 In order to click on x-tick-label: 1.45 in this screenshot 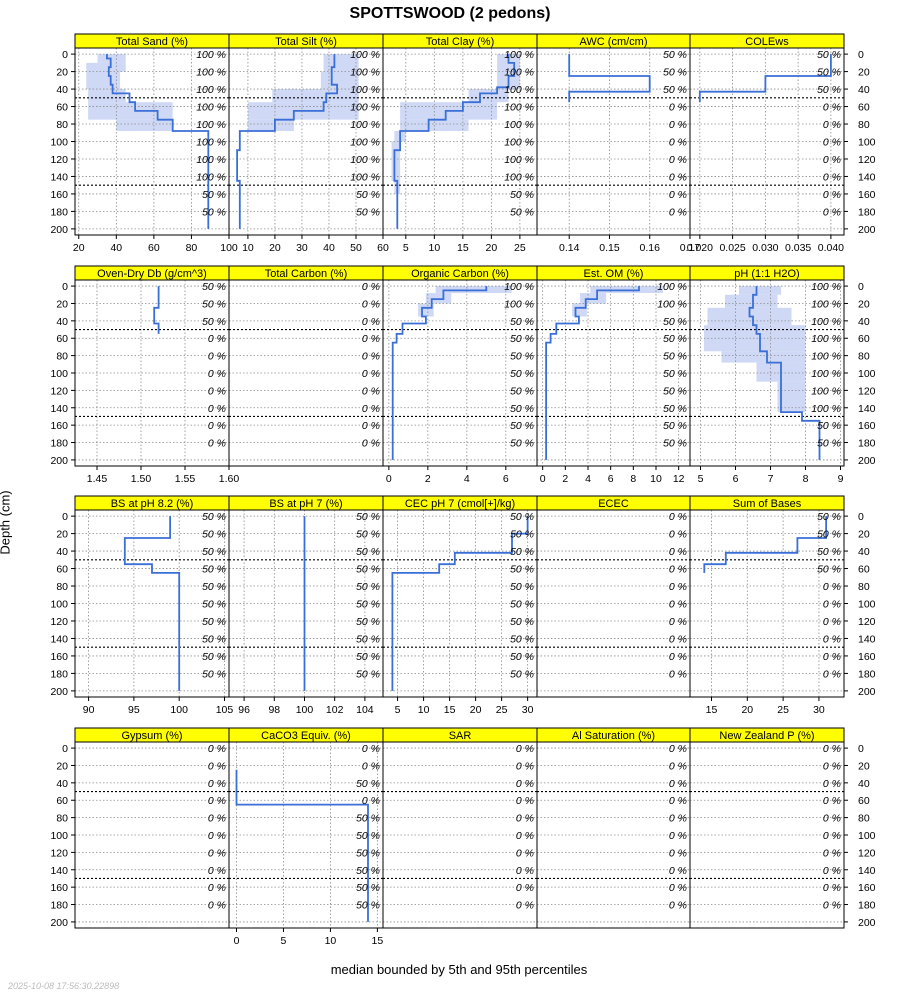, I will do `click(97, 479)`.